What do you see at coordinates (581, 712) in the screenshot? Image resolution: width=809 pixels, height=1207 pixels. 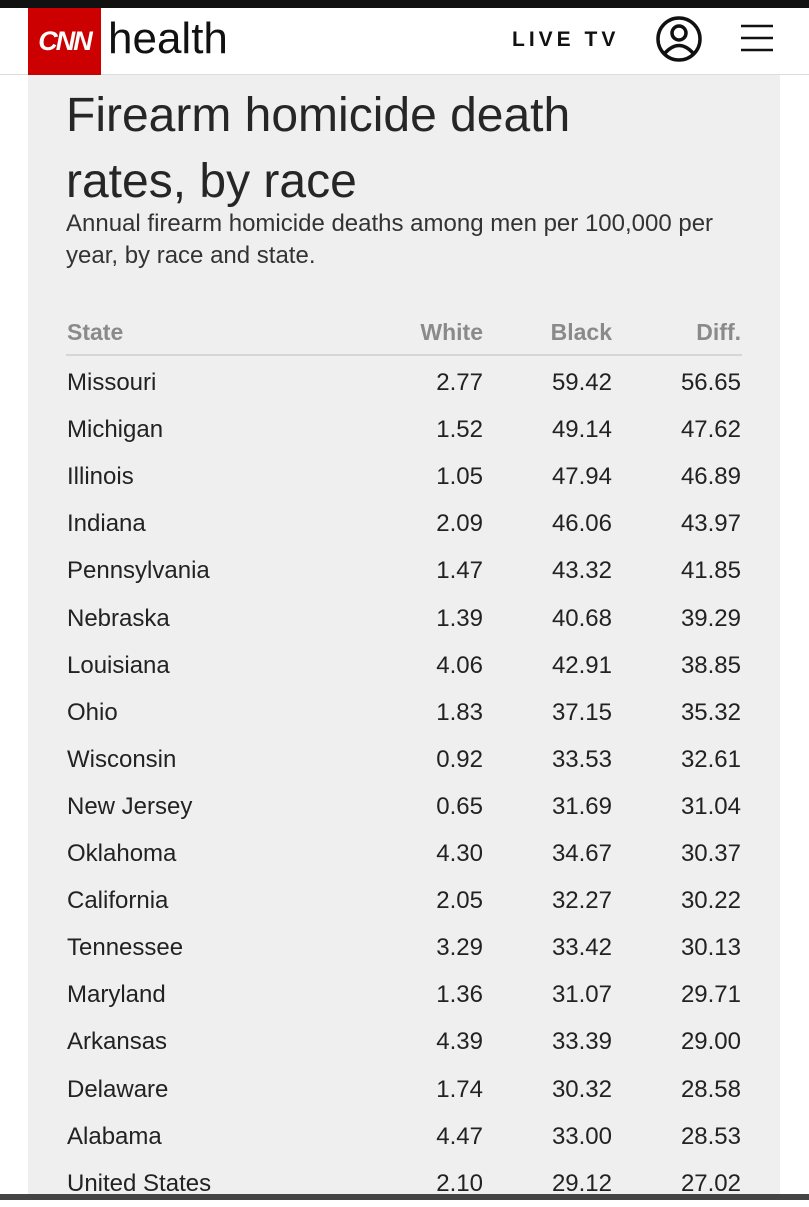 I see `rate-value: 37.15` at bounding box center [581, 712].